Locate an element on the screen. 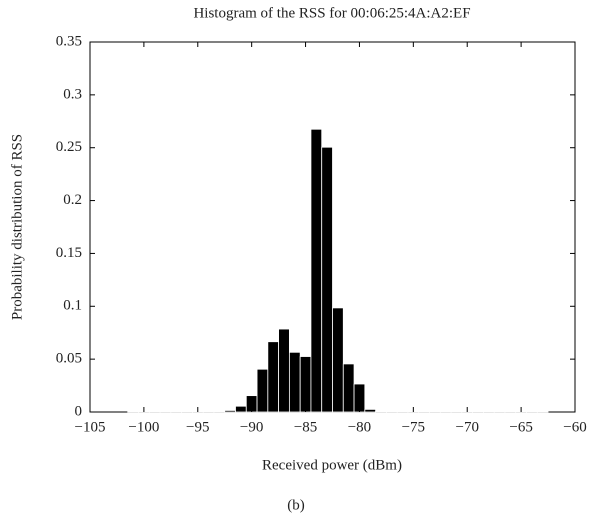 The image size is (593, 519). caption: (b) is located at coordinates (296, 505).